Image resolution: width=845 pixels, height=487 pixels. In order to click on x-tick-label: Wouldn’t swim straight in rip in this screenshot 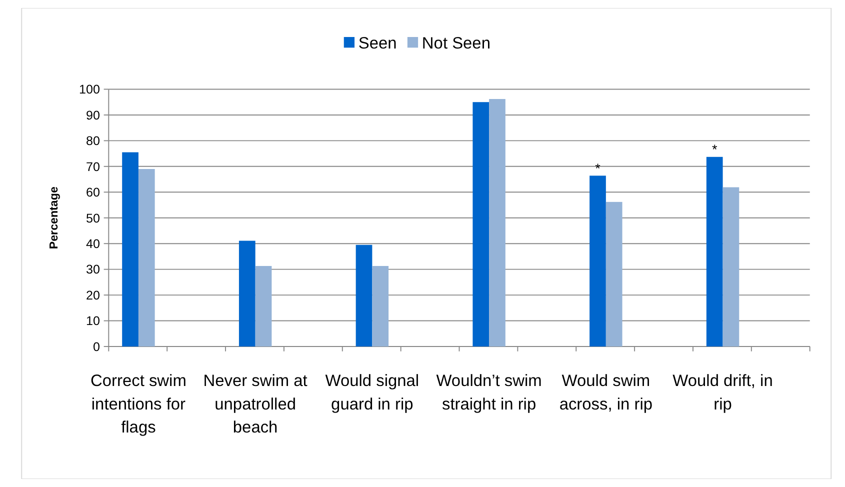, I will do `click(489, 393)`.